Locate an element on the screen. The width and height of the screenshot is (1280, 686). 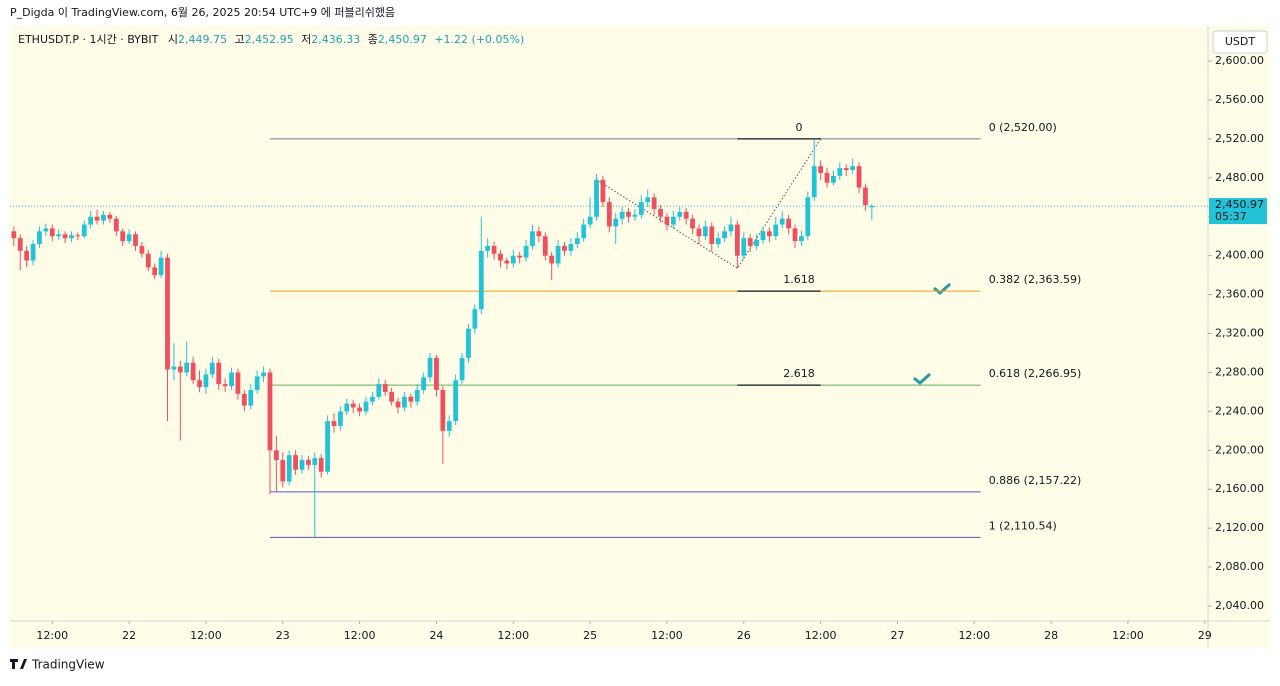
y-tick-label: 2,120.00 is located at coordinates (1239, 527).